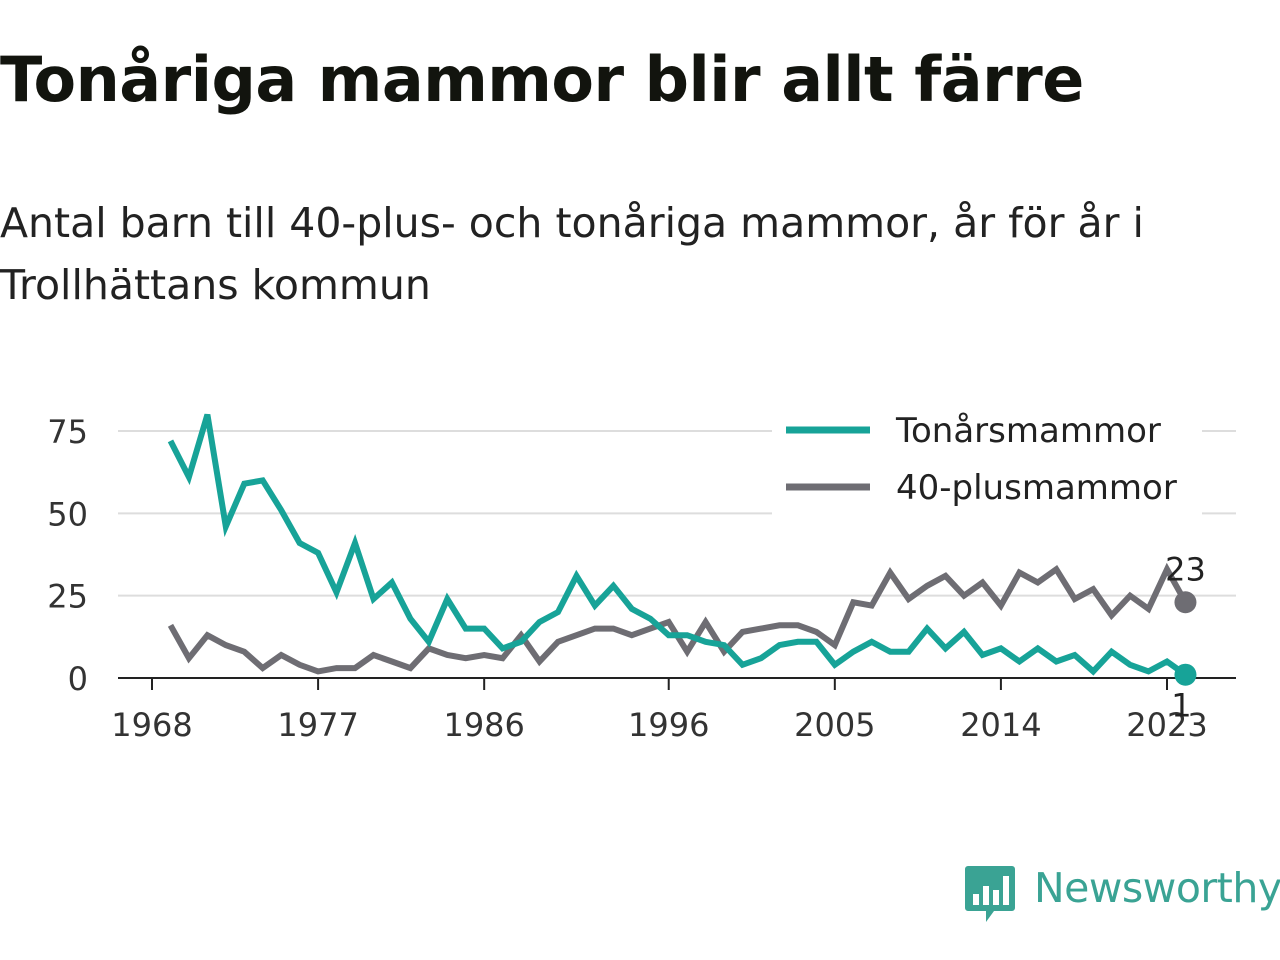  I want to click on legend: Tonårsmammor 40-plusmammor, so click(987, 464).